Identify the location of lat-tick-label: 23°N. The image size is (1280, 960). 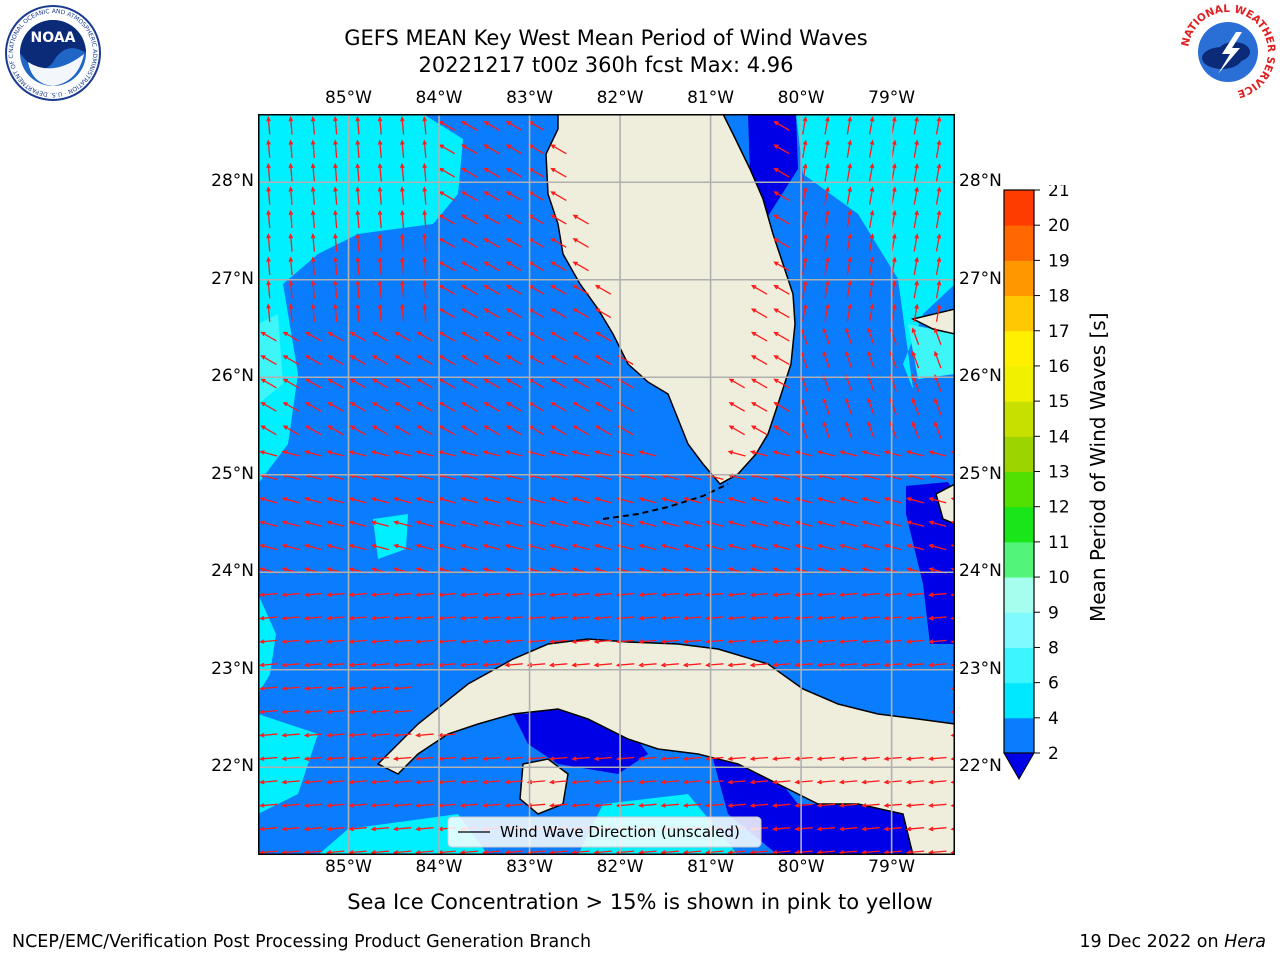
(980, 668).